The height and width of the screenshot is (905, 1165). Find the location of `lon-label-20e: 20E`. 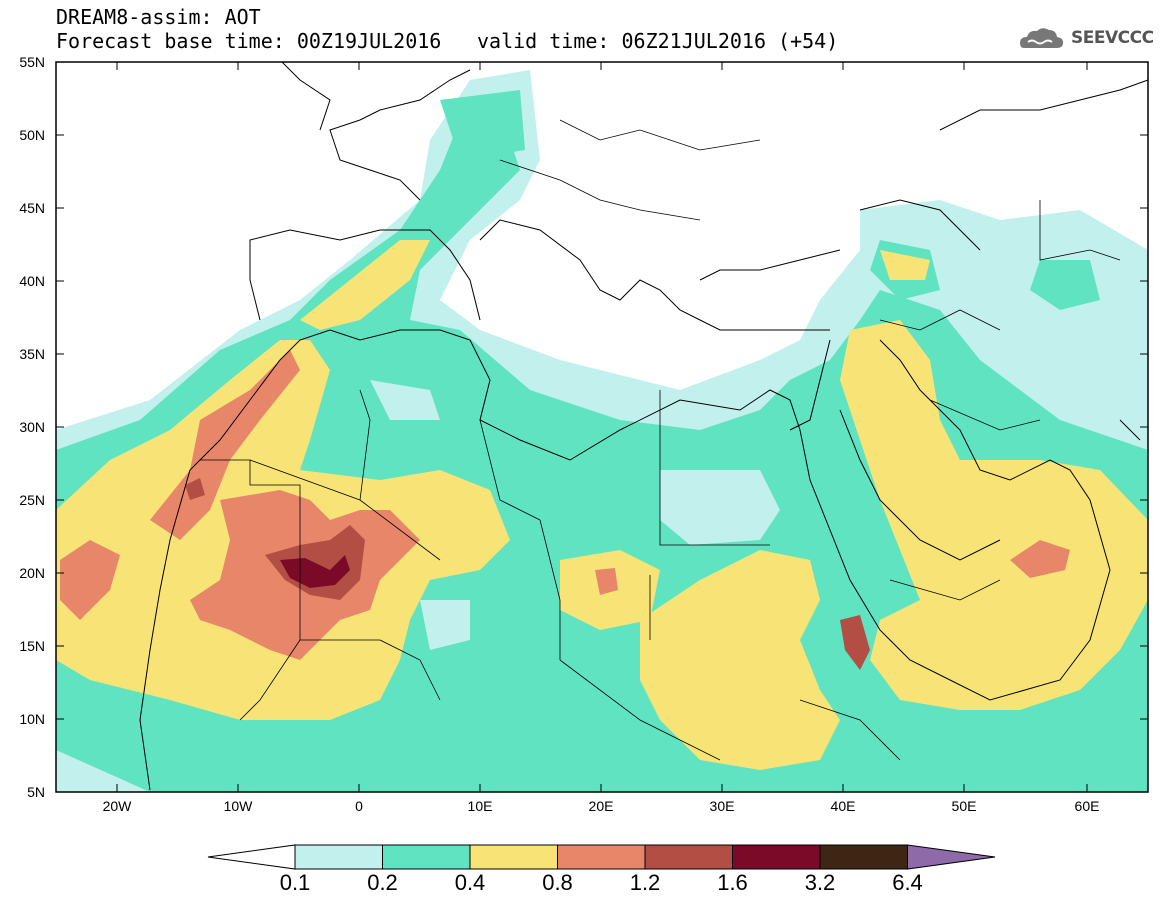

lon-label-20e: 20E is located at coordinates (601, 806).